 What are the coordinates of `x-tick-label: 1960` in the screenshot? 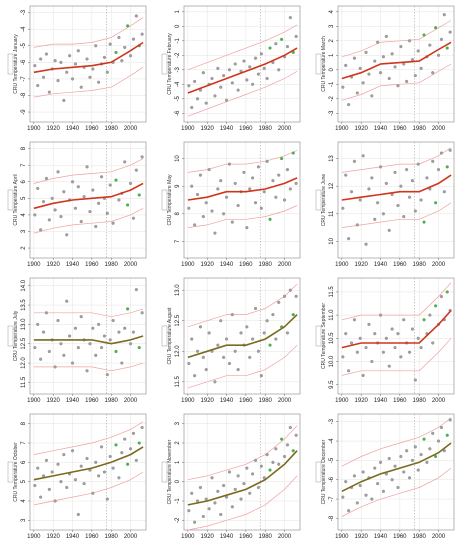 It's located at (246, 401).